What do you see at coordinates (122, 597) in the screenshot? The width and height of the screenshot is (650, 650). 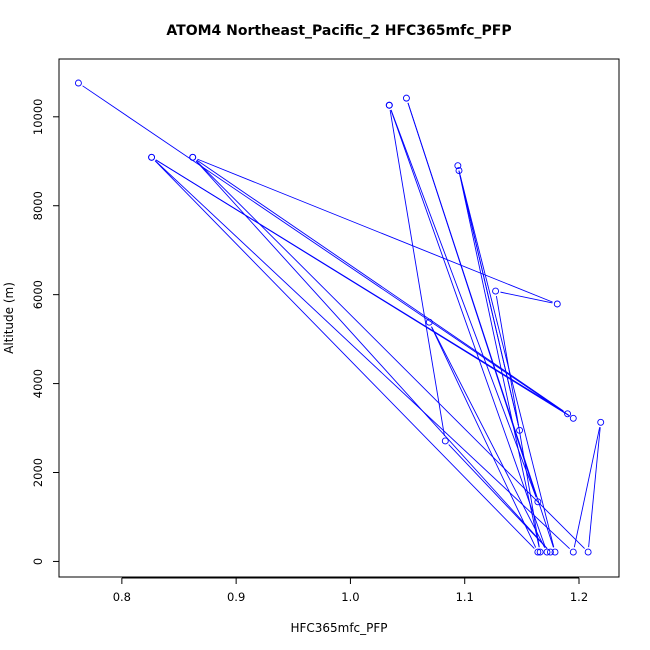 I see `x-tick-label: 0.8` at bounding box center [122, 597].